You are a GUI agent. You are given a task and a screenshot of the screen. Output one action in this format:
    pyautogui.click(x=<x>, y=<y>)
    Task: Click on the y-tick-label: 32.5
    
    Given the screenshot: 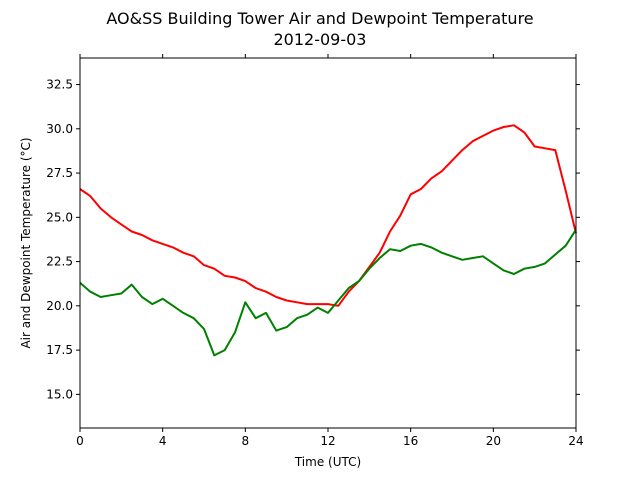 What is the action you would take?
    pyautogui.click(x=59, y=85)
    